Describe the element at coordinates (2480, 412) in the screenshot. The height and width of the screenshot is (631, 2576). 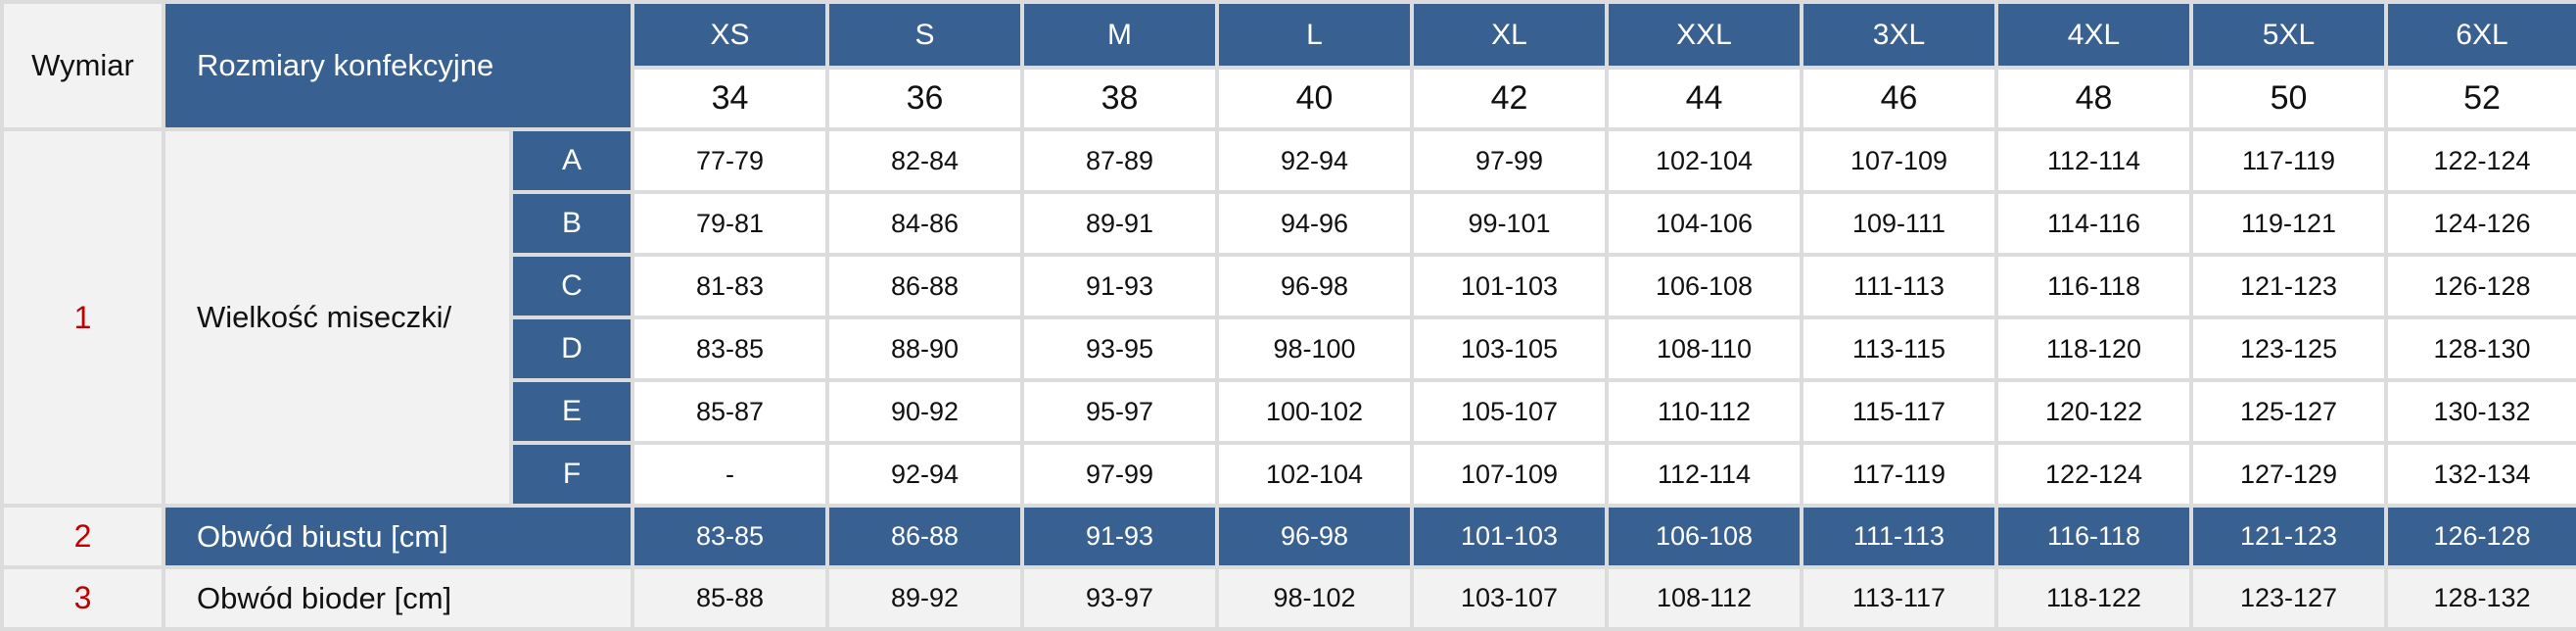
I see `table-cell: 130-132` at that location.